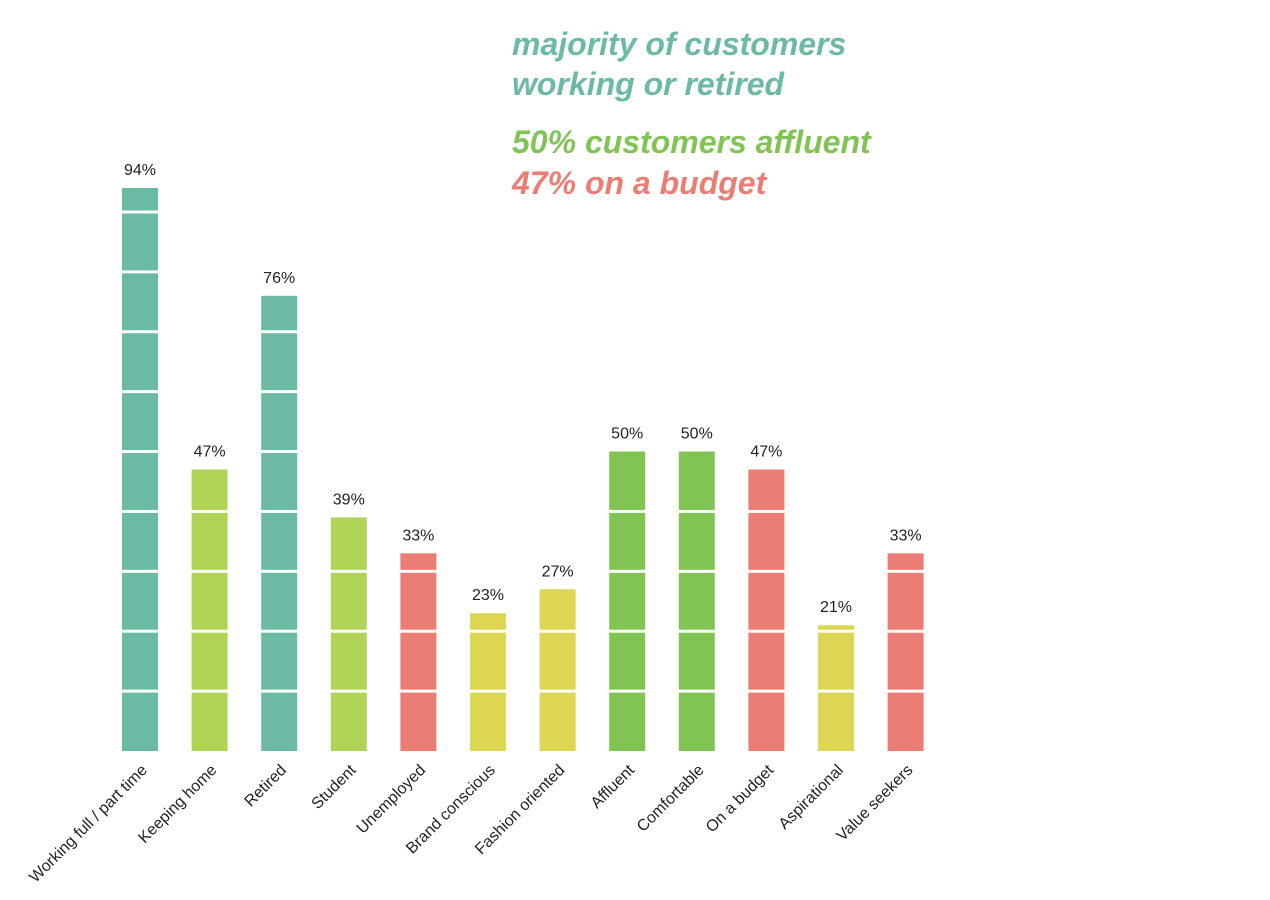 Image resolution: width=1270 pixels, height=900 pixels. I want to click on headline-affluent: 50% customers affluent, so click(691, 142).